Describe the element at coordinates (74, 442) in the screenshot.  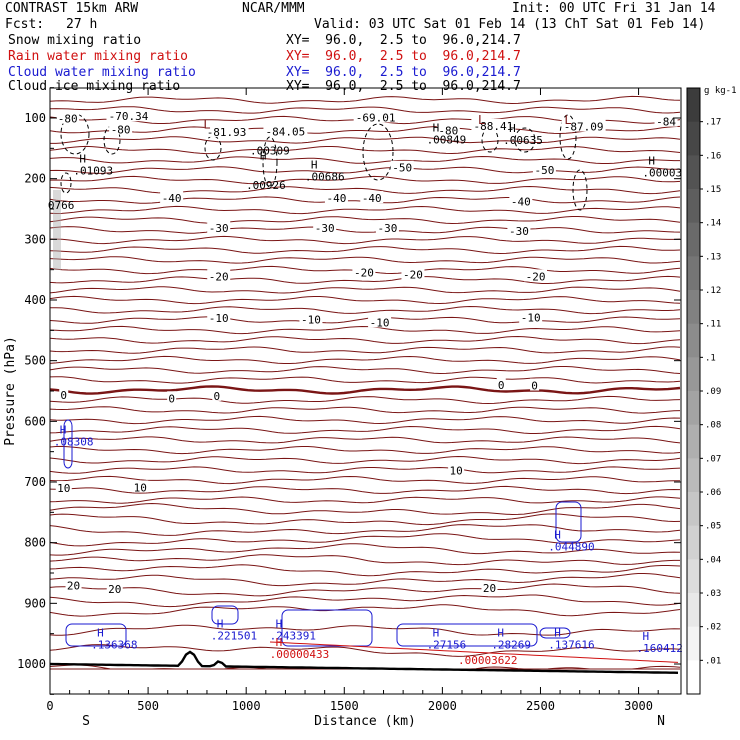
I see `maximum-value: .08308` at that location.